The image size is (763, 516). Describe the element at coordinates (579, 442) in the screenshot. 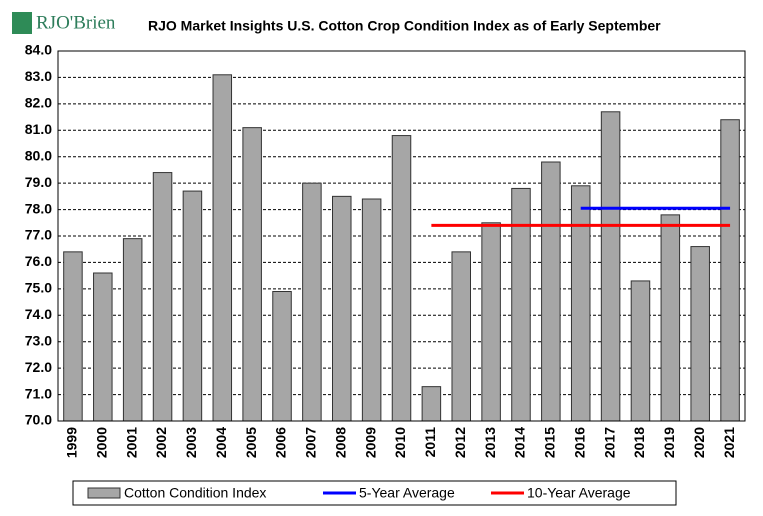

I see `x-tick-label: 2016` at that location.